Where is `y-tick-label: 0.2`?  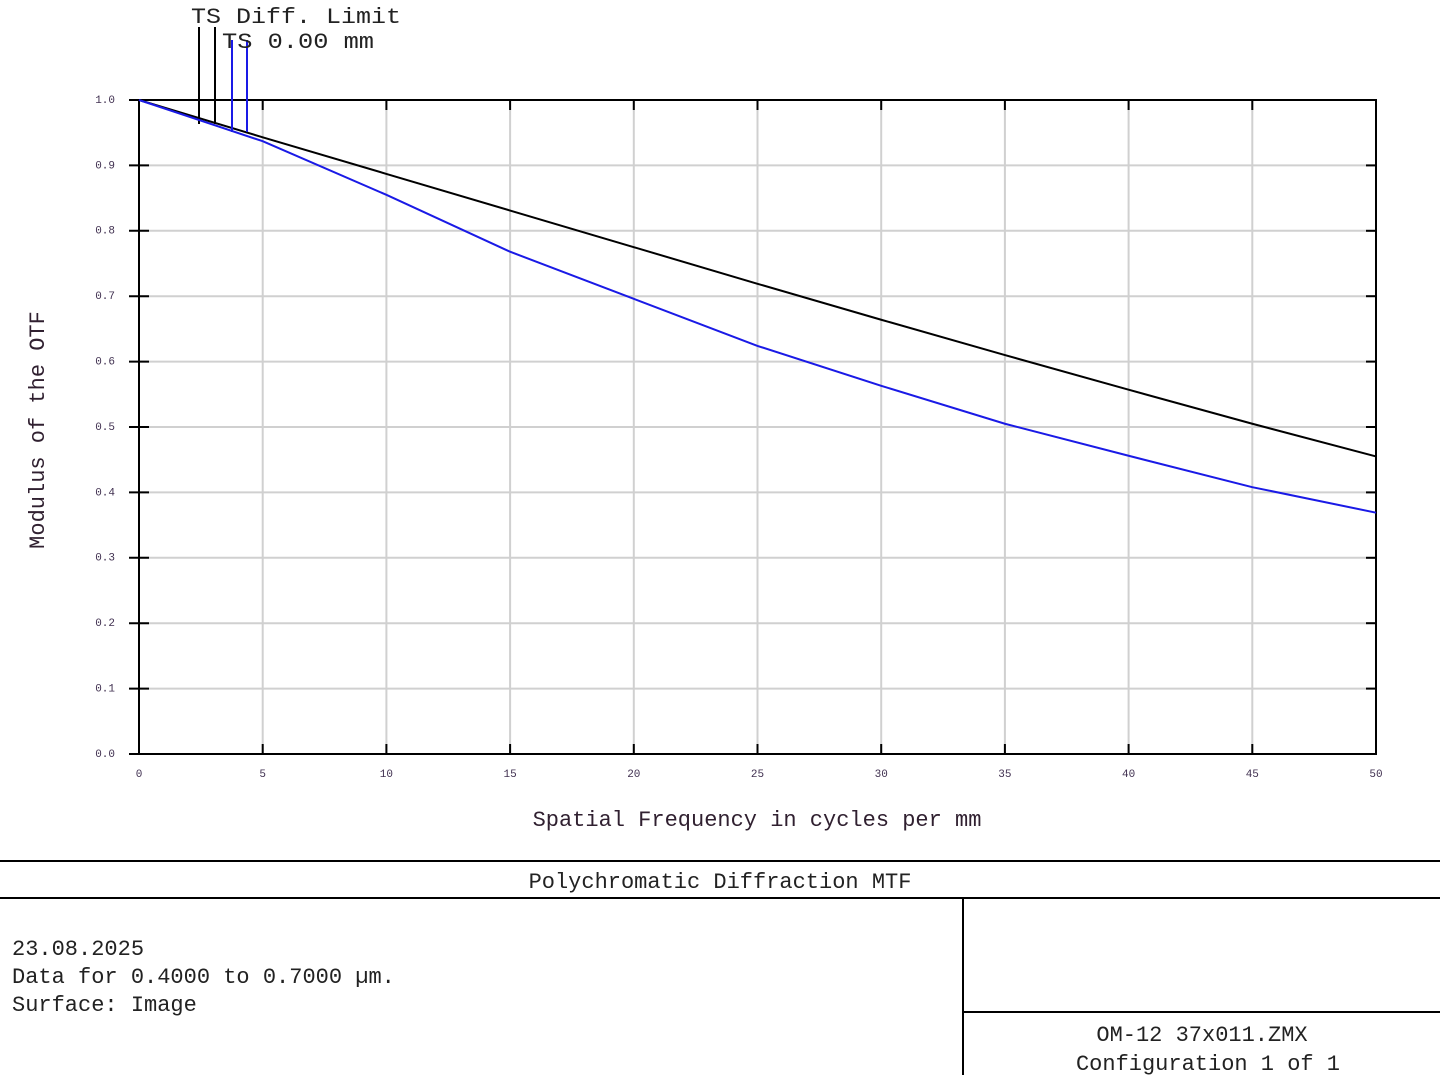 y-tick-label: 0.2 is located at coordinates (105, 624).